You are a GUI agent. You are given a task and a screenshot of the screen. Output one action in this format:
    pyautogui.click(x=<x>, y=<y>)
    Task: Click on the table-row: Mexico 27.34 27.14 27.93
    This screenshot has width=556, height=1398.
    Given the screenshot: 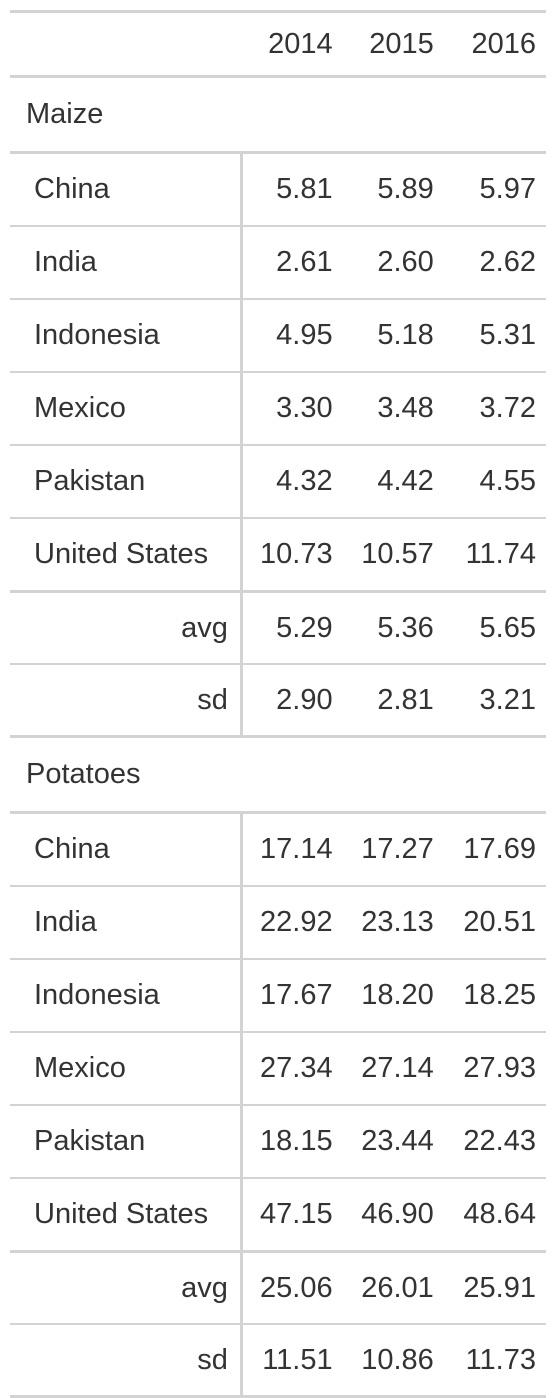 What is the action you would take?
    pyautogui.click(x=278, y=1068)
    